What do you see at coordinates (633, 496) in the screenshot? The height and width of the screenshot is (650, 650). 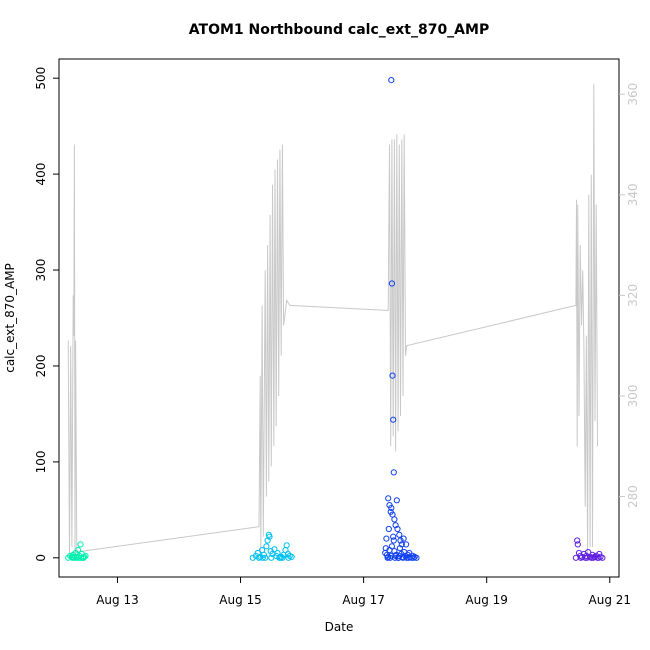 I see `y2-tick-label: 280` at bounding box center [633, 496].